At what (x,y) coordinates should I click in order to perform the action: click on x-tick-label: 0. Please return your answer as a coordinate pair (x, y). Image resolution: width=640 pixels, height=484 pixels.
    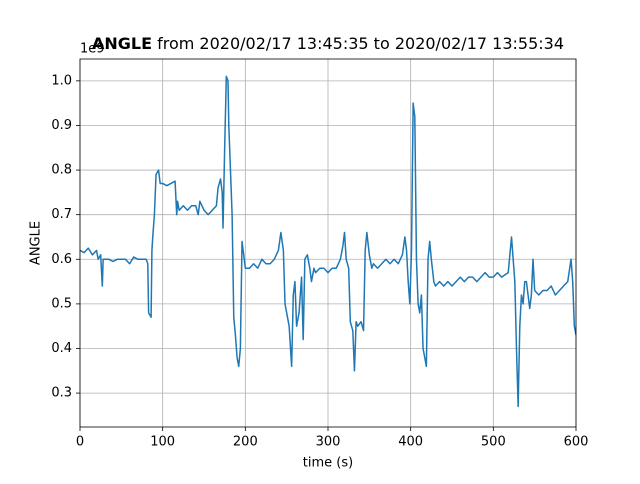
    Looking at the image, I should click on (80, 442).